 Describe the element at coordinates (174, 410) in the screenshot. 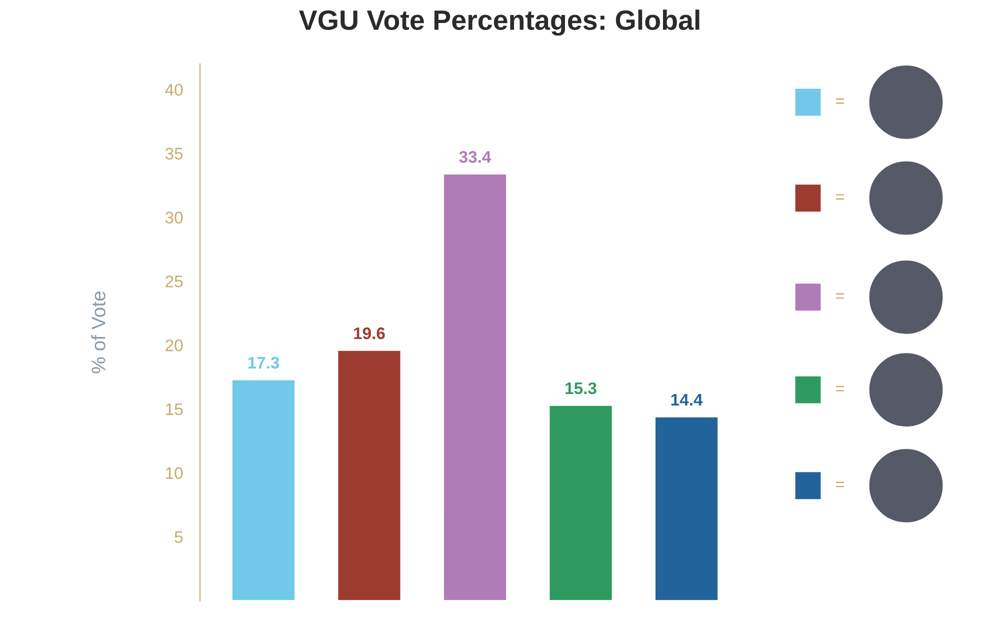

I see `y-tick-label: 15` at that location.